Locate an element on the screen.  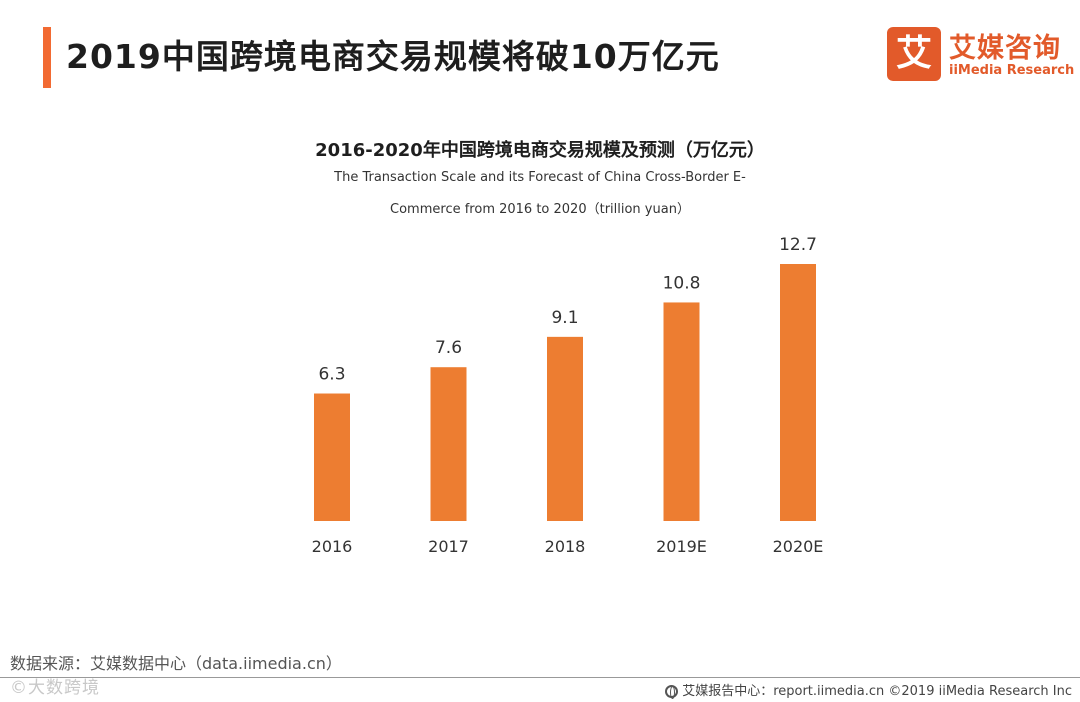
value-label-2019E: 10.8 is located at coordinates (682, 283).